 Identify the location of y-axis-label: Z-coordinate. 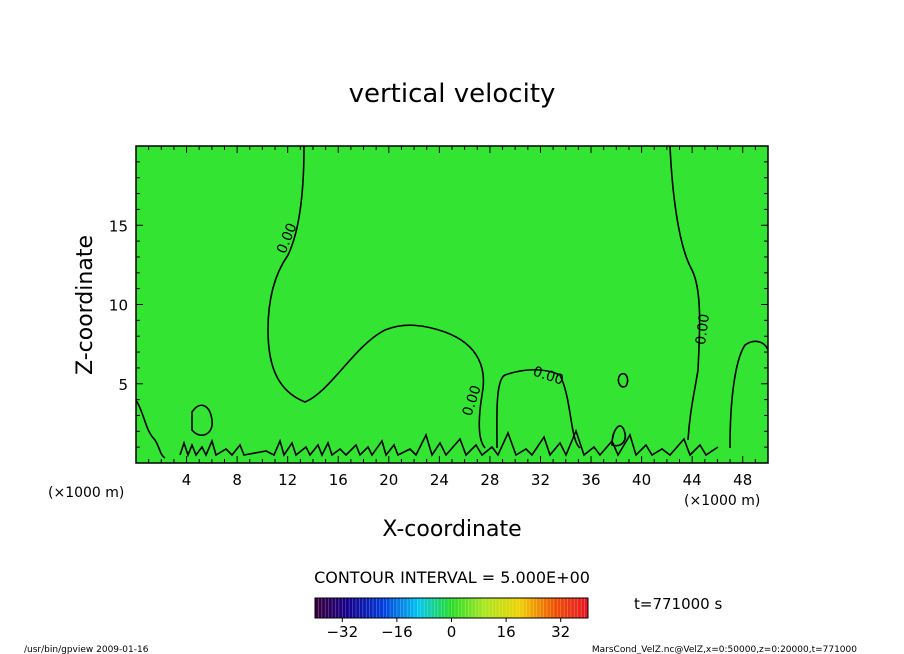
(85, 305).